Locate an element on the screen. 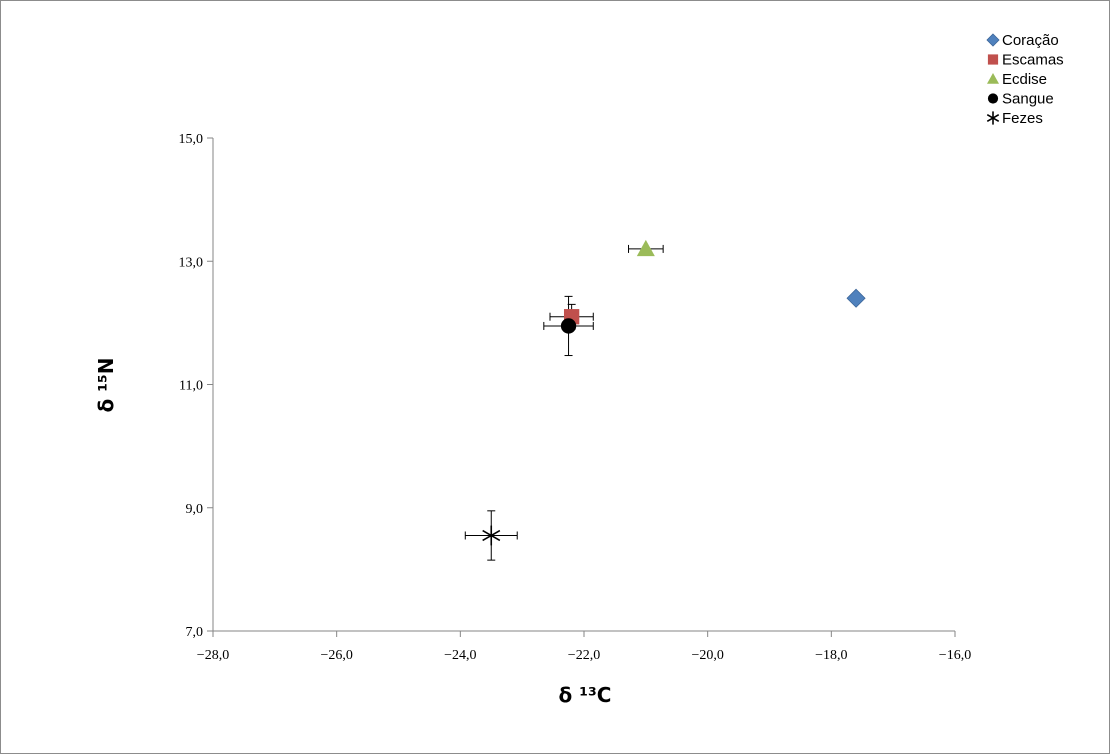 The image size is (1110, 754). point-sangue is located at coordinates (568, 326).